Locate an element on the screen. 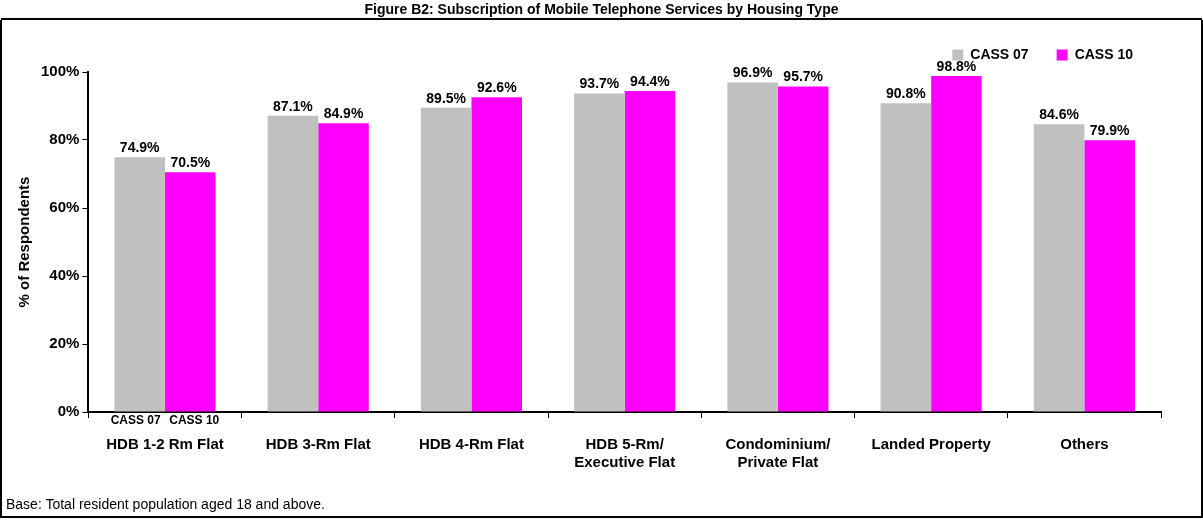 Image resolution: width=1203 pixels, height=520 pixels. legend-label: CASS 07 is located at coordinates (999, 53).